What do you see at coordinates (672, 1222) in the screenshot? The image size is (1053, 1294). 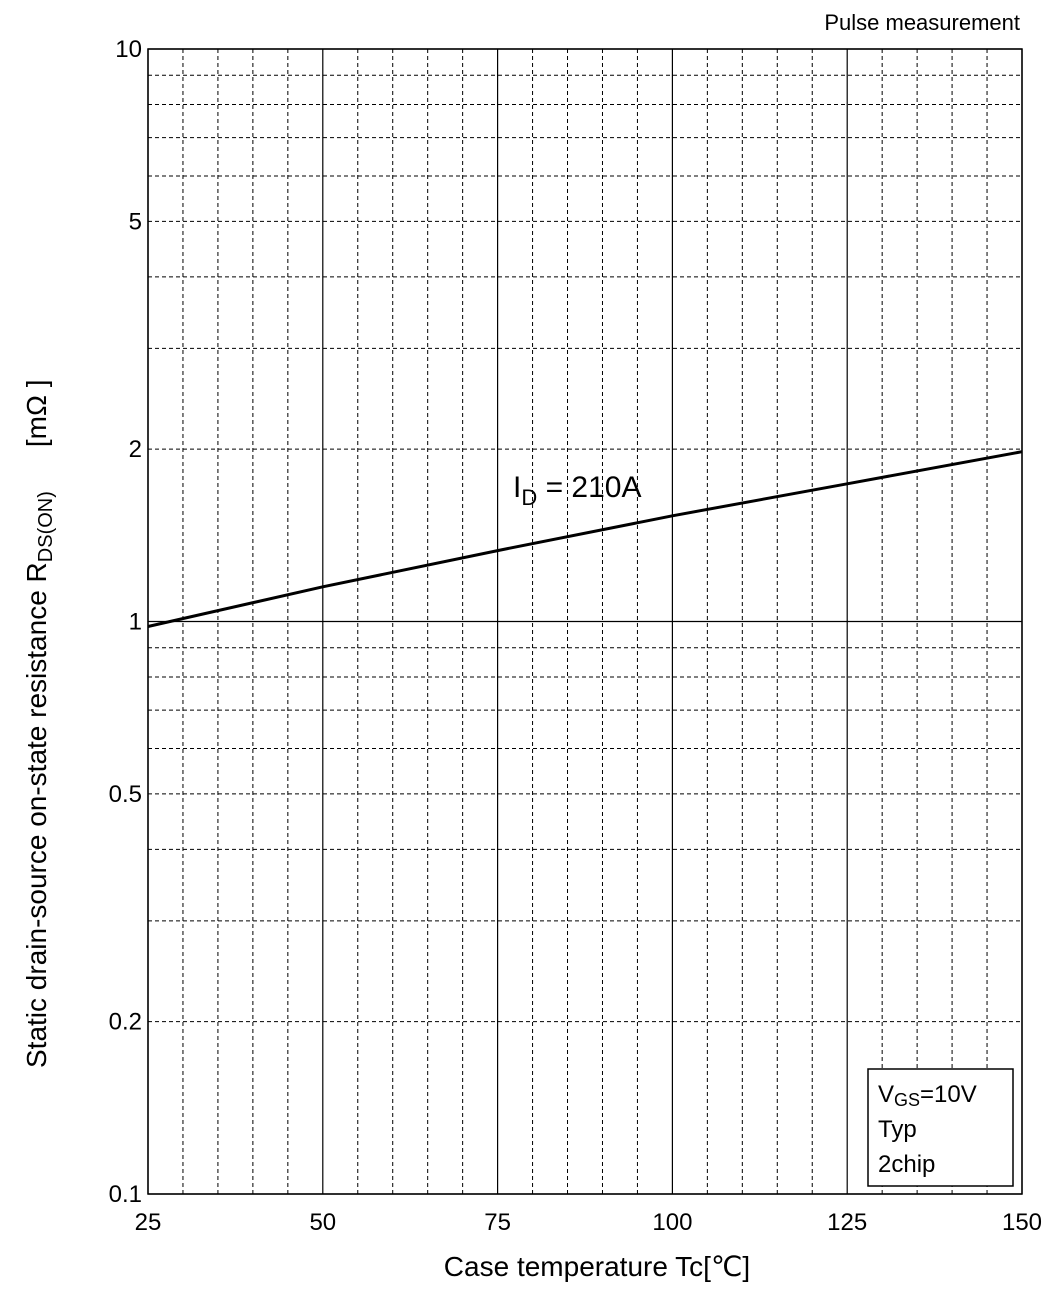 I see `x-tick-label: 100` at bounding box center [672, 1222].